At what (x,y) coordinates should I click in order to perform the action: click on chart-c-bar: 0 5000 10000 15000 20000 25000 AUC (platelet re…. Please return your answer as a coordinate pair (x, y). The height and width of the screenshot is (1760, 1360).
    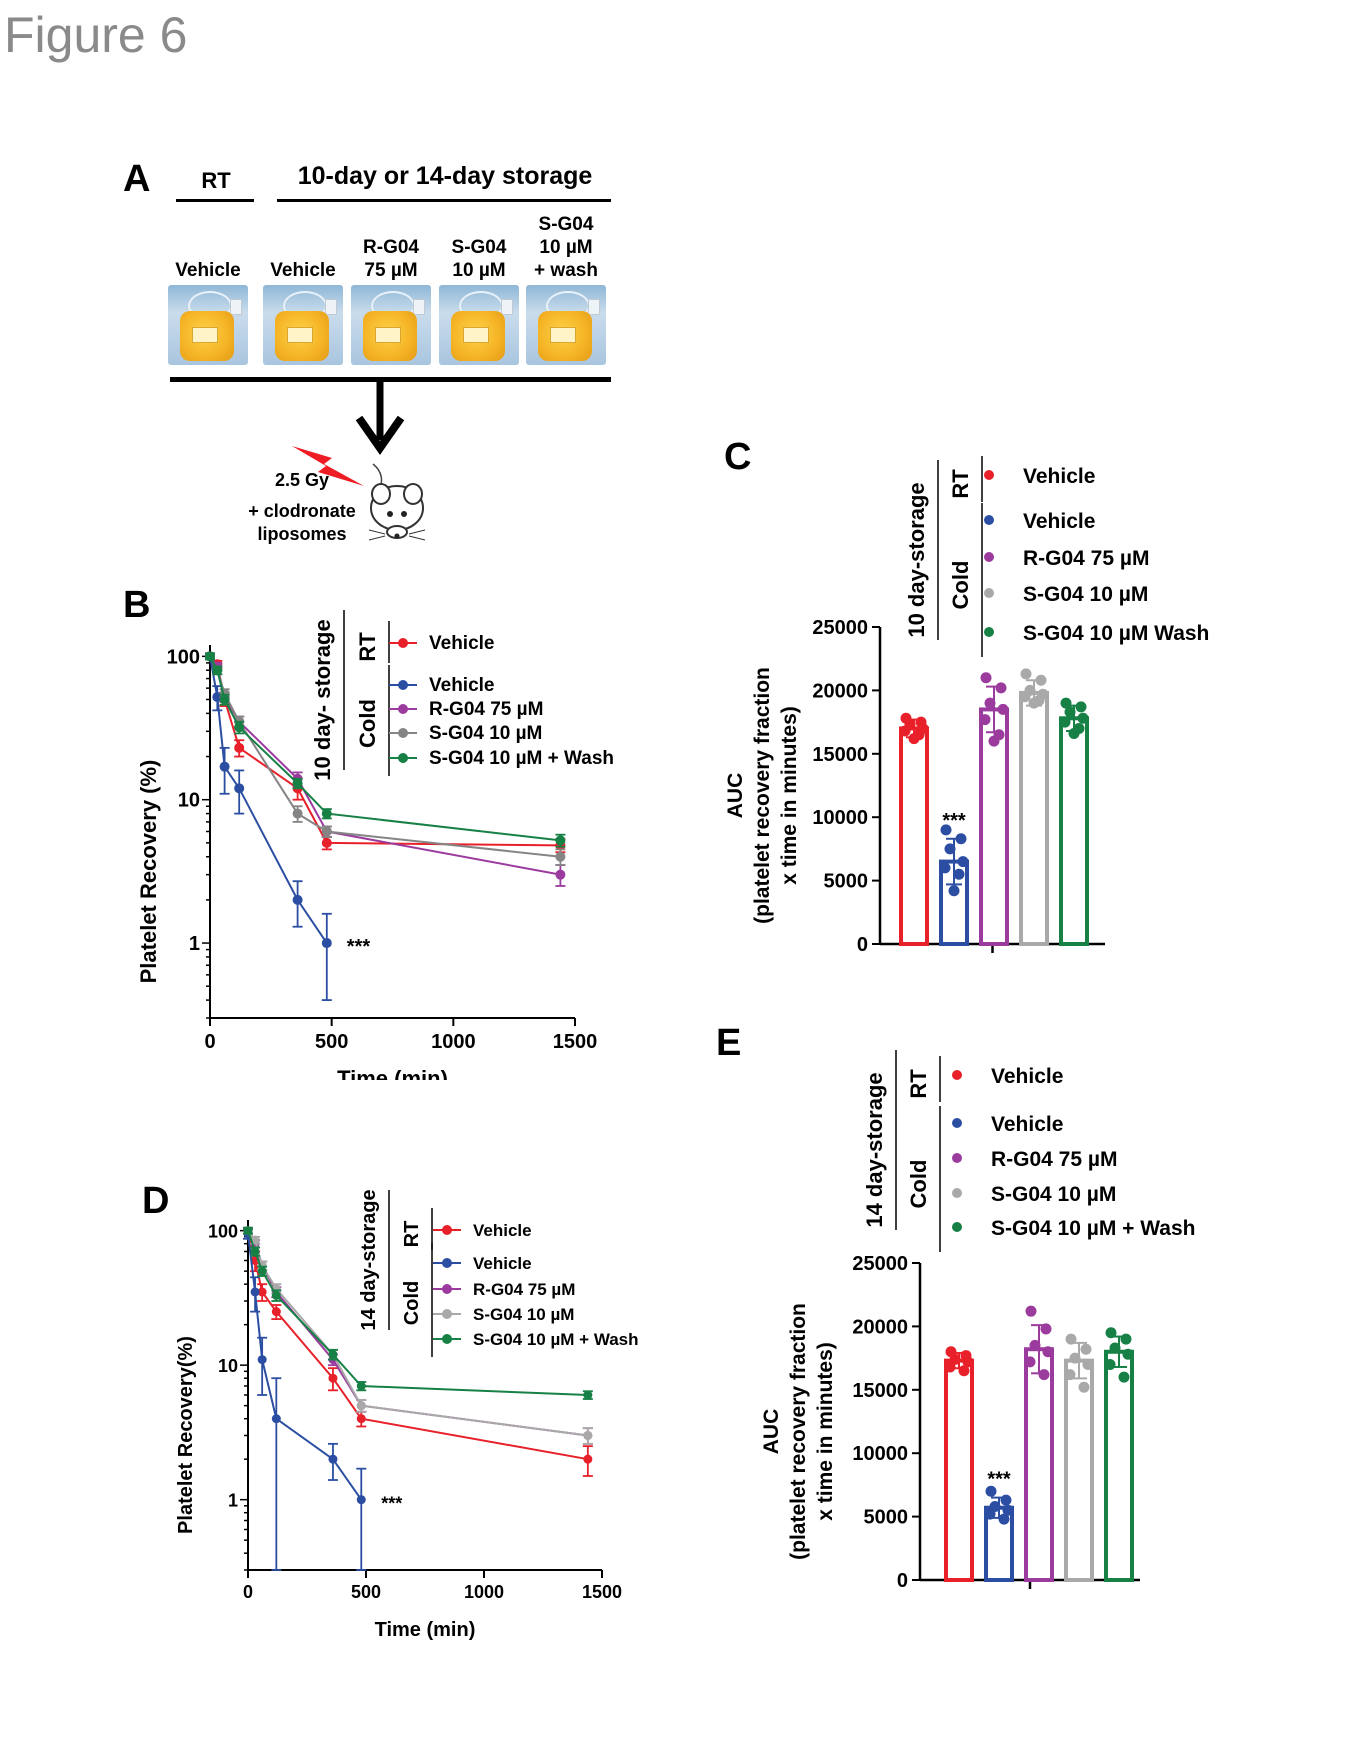
    Looking at the image, I should click on (966, 706).